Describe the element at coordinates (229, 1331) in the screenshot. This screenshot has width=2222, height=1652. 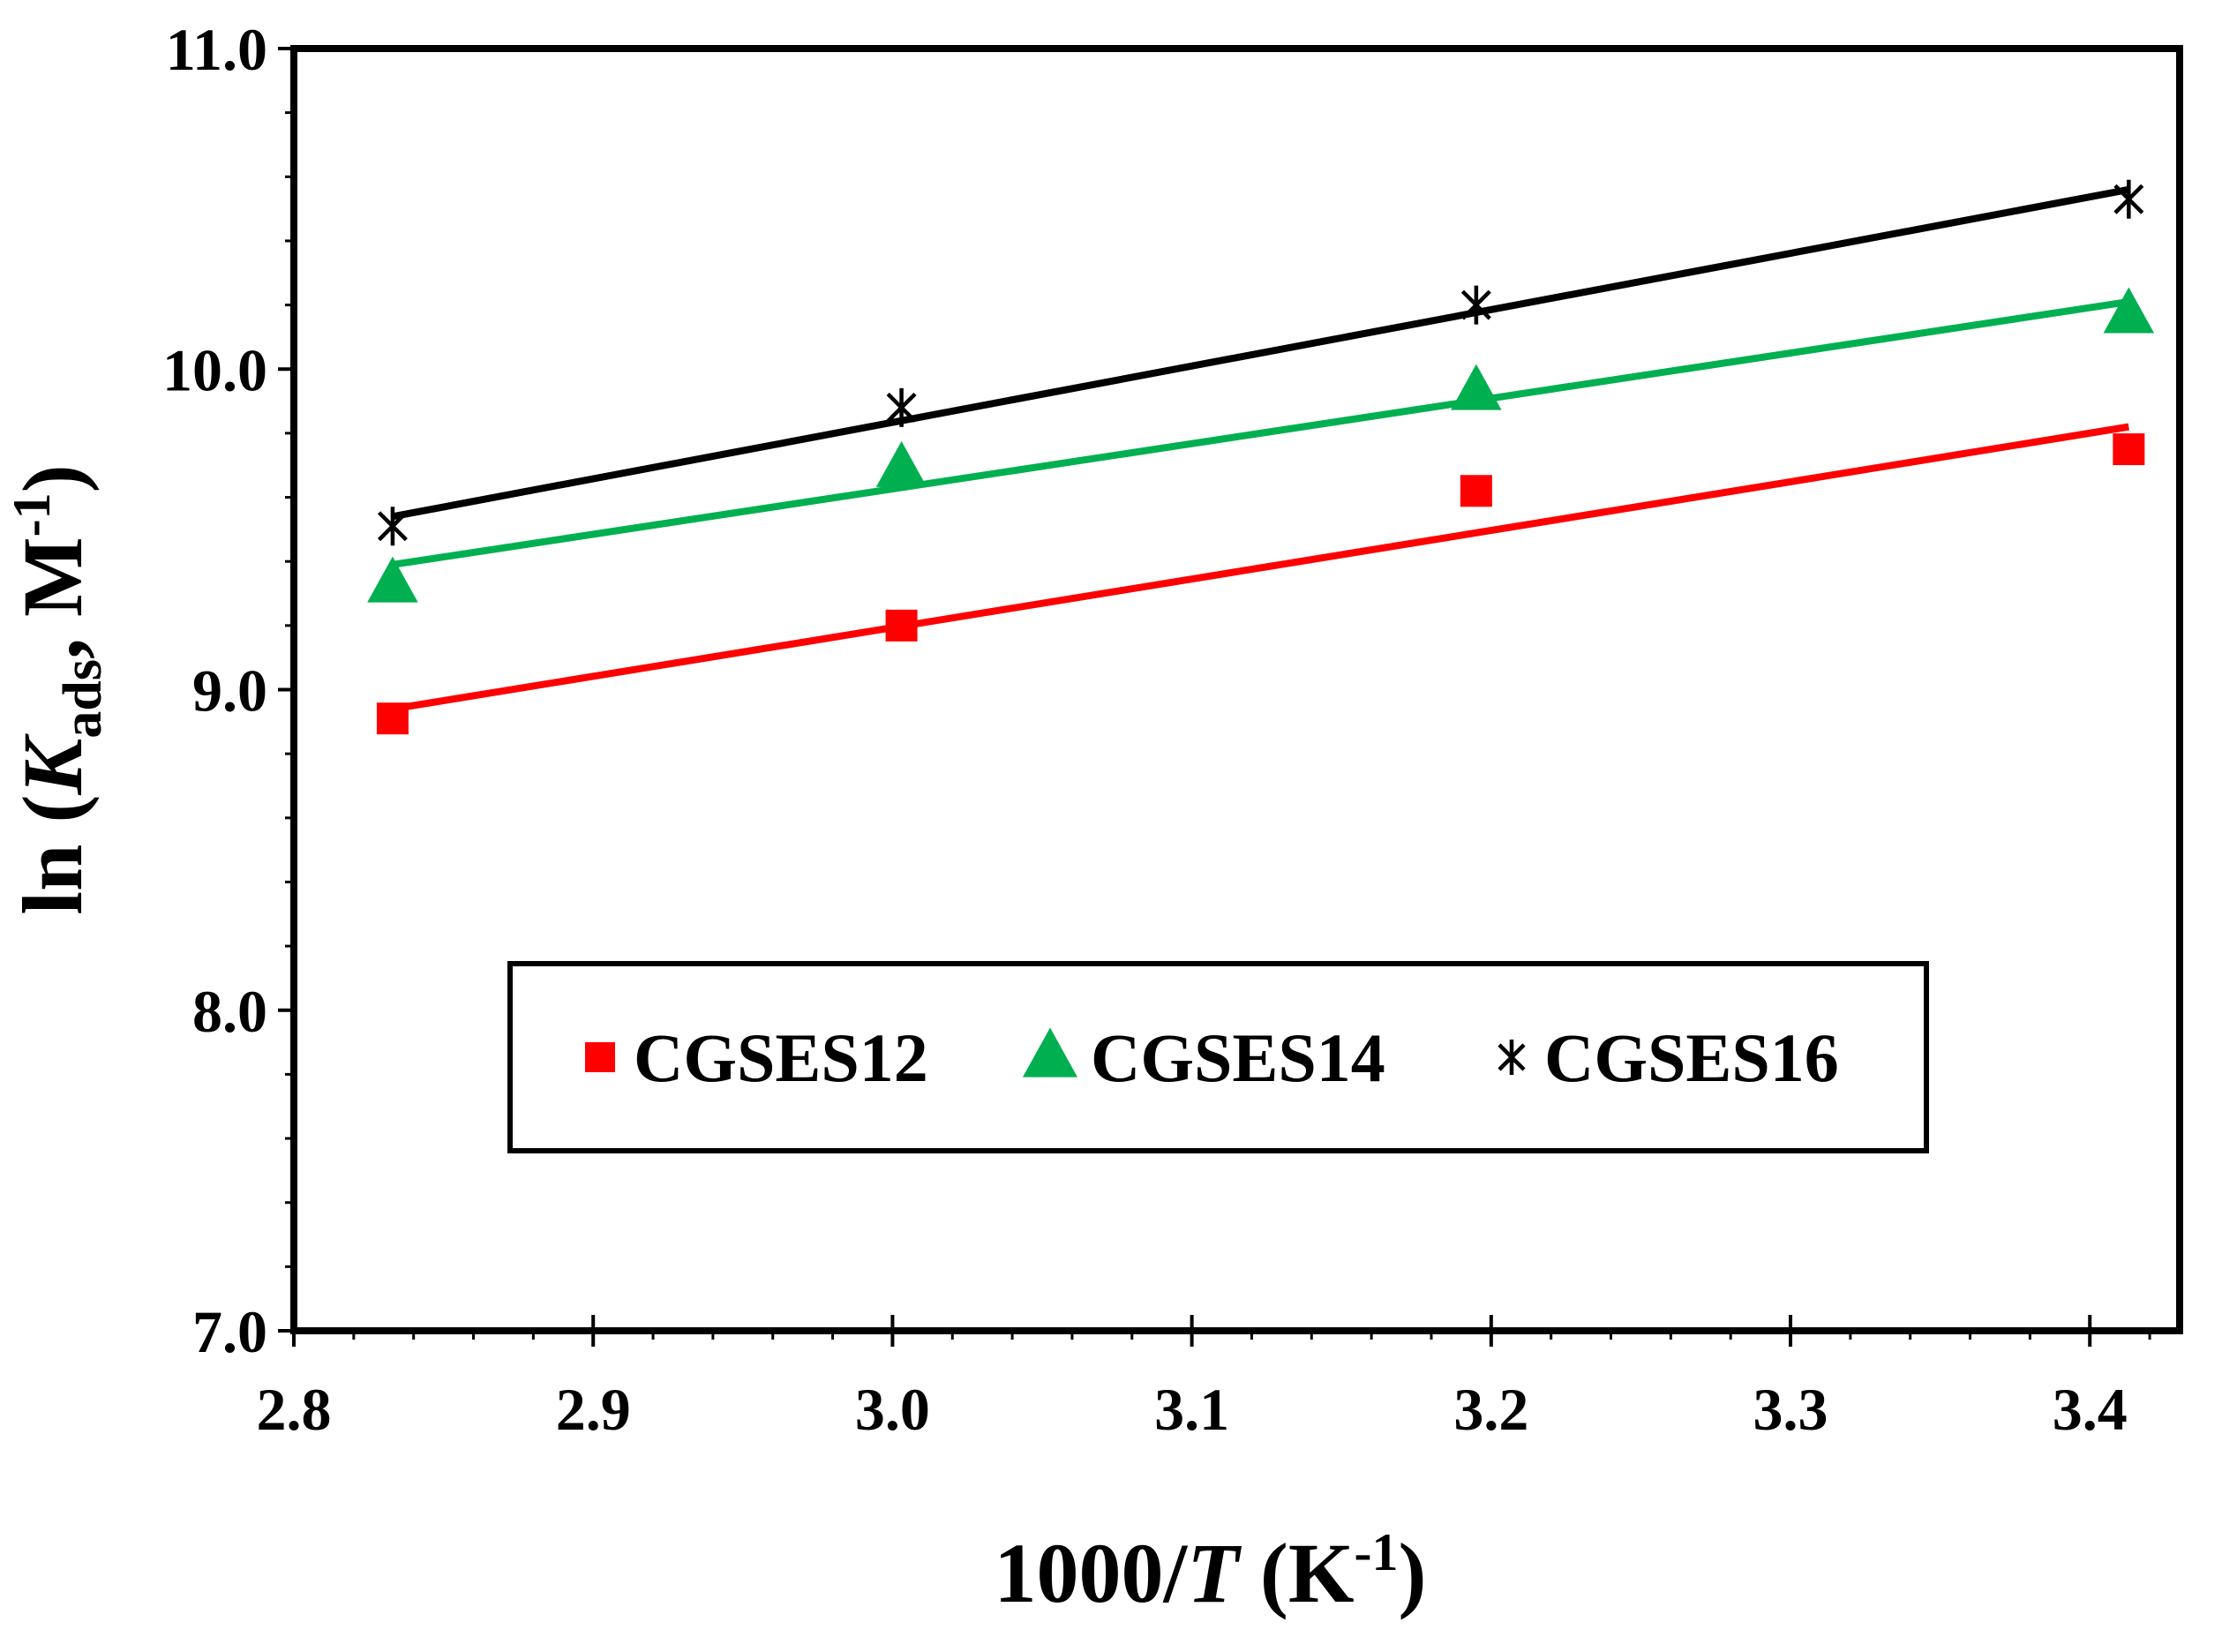
I see `y-tick-label: 7.0` at that location.